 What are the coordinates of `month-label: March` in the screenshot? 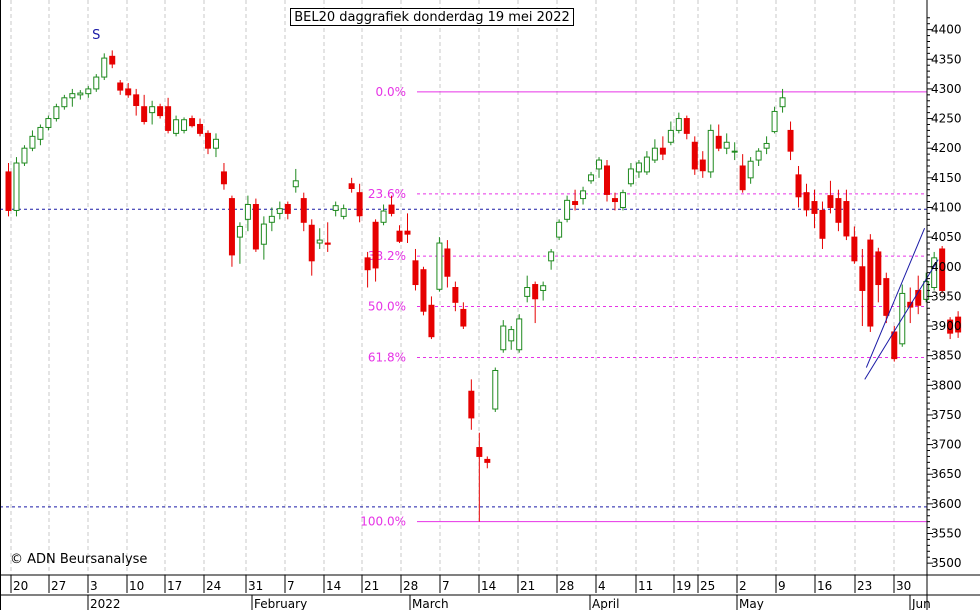 It's located at (430, 603).